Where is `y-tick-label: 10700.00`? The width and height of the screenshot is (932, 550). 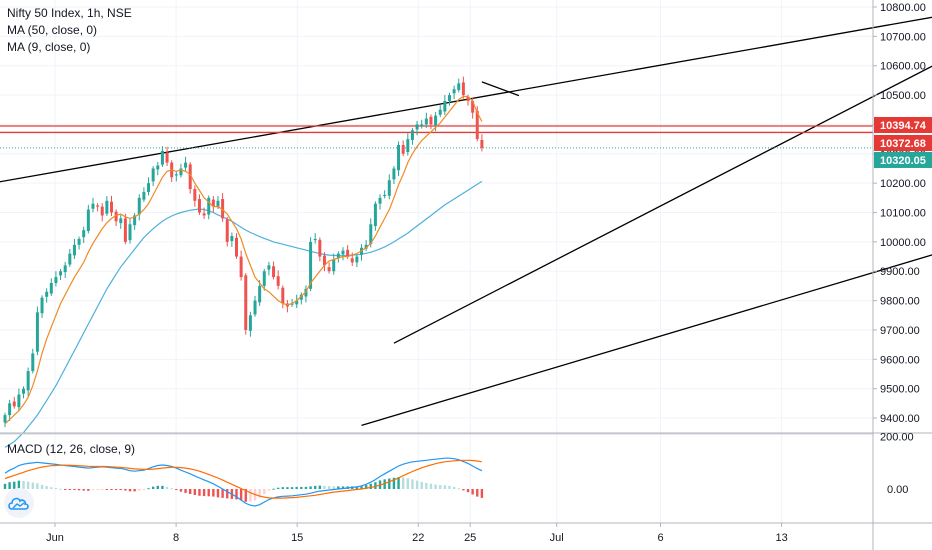 y-tick-label: 10700.00 is located at coordinates (903, 37).